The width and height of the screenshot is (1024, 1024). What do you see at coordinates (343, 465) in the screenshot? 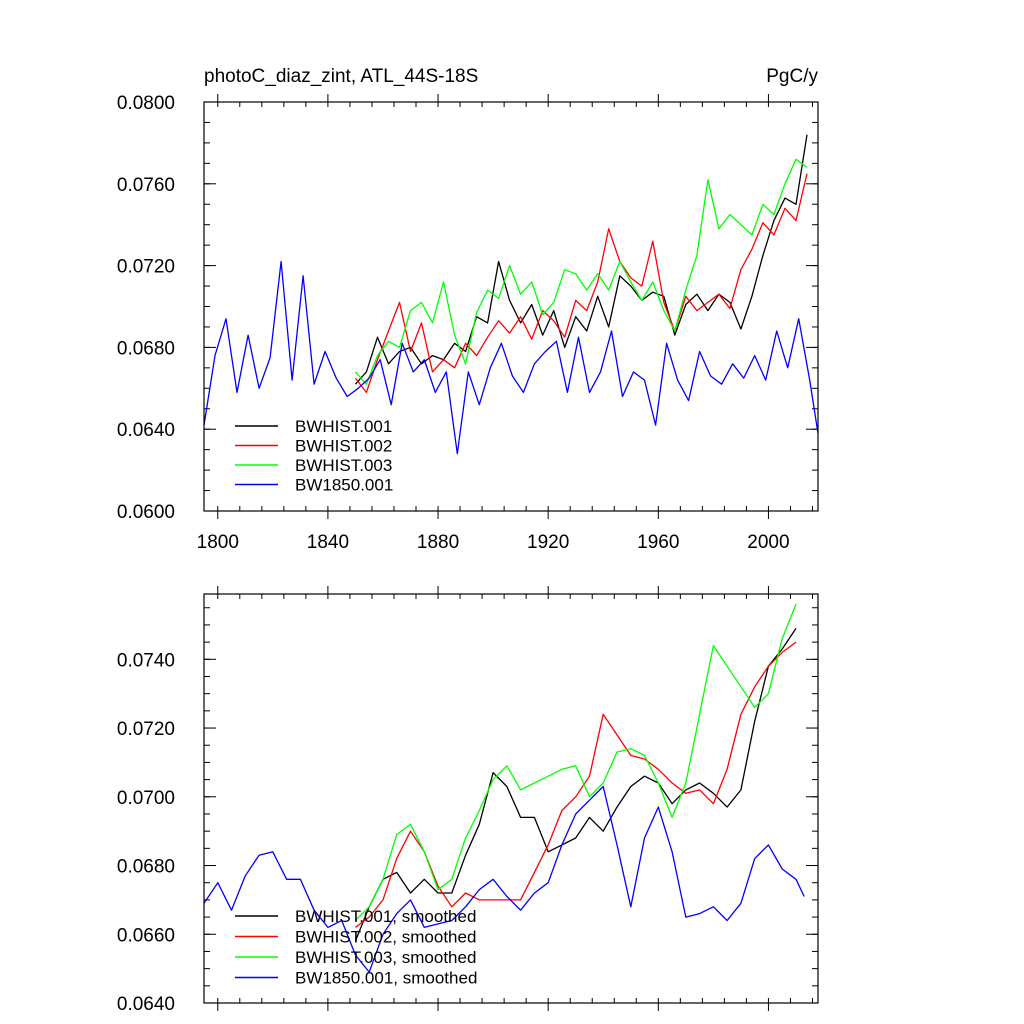
I see `legend-label: BWHIST.003` at bounding box center [343, 465].